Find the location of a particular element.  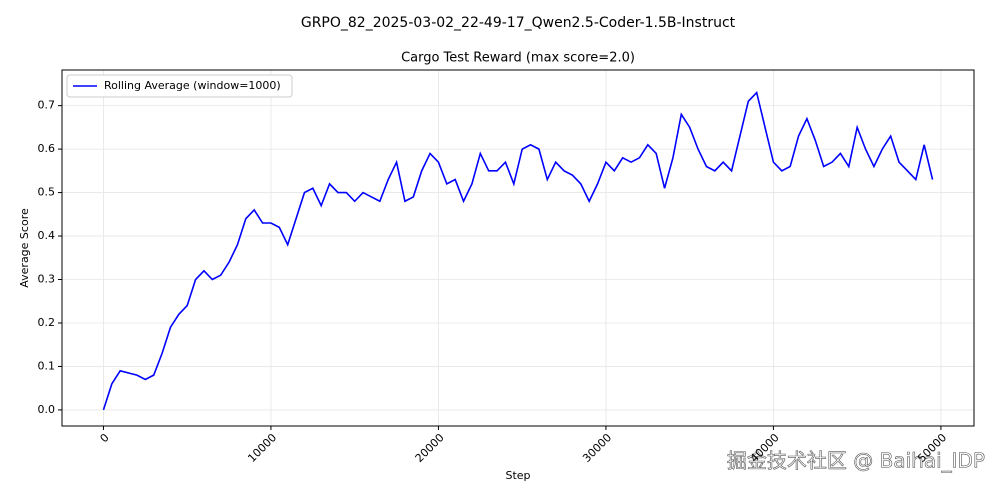

y-tick-label: 0.5 is located at coordinates (47, 192).